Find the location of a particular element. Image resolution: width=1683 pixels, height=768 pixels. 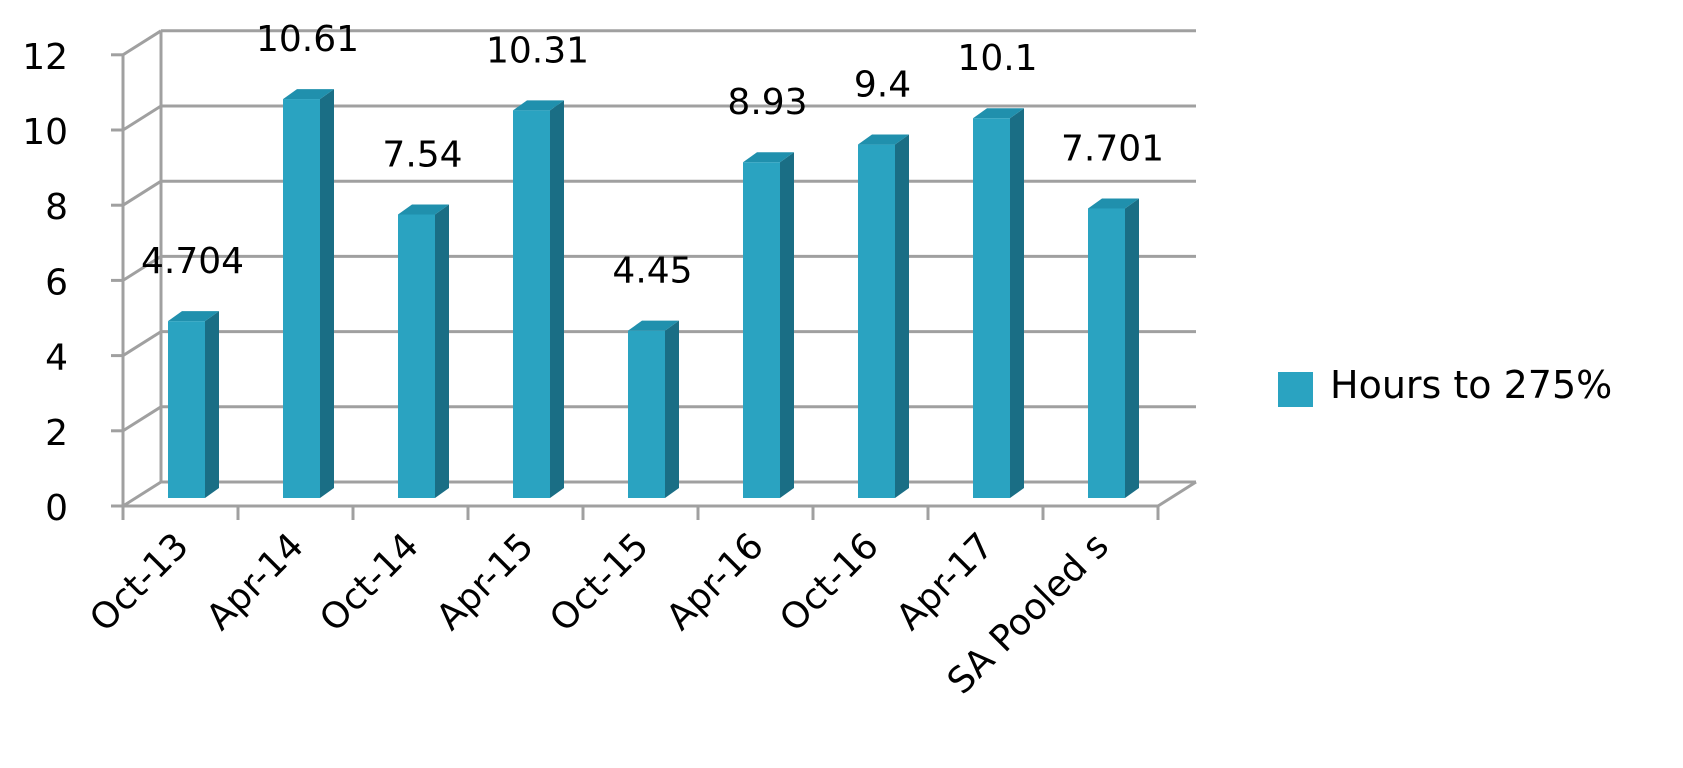

x-tick-label: Apr-15 is located at coordinates (485, 581).